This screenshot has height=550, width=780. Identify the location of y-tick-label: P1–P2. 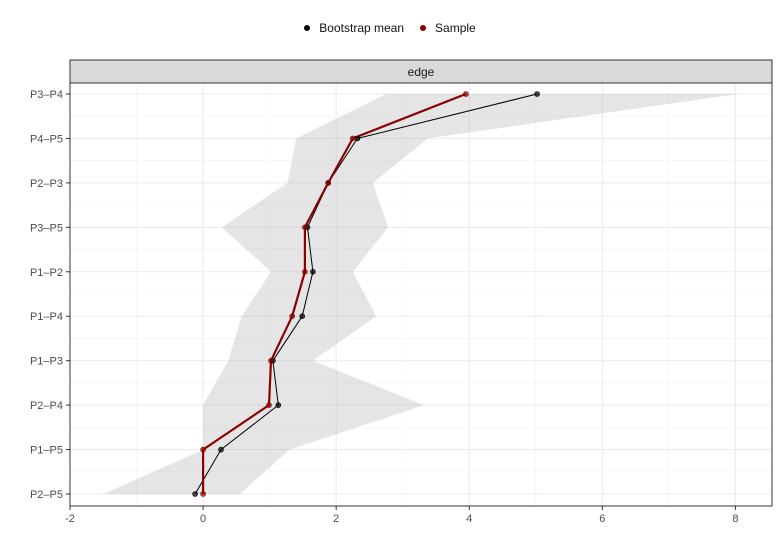
(46, 273).